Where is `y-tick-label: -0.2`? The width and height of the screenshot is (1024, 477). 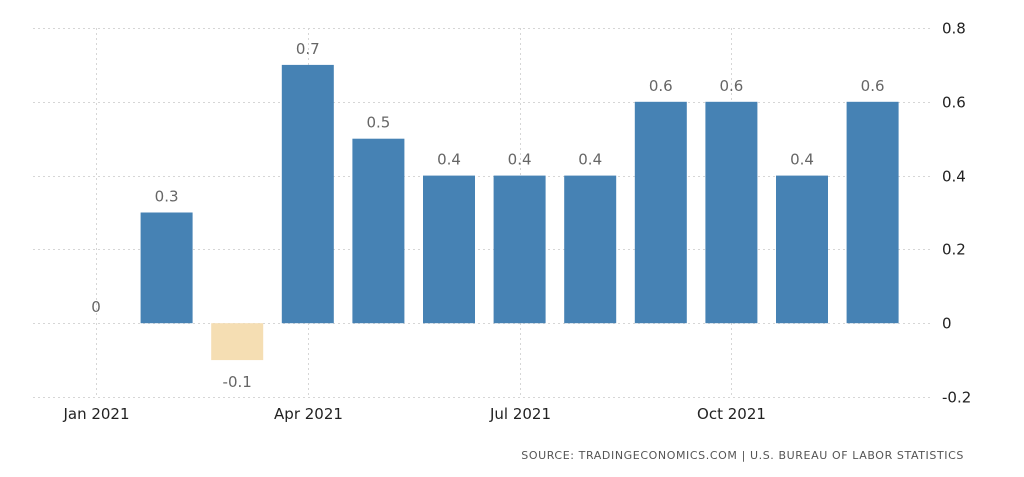 y-tick-label: -0.2 is located at coordinates (956, 398).